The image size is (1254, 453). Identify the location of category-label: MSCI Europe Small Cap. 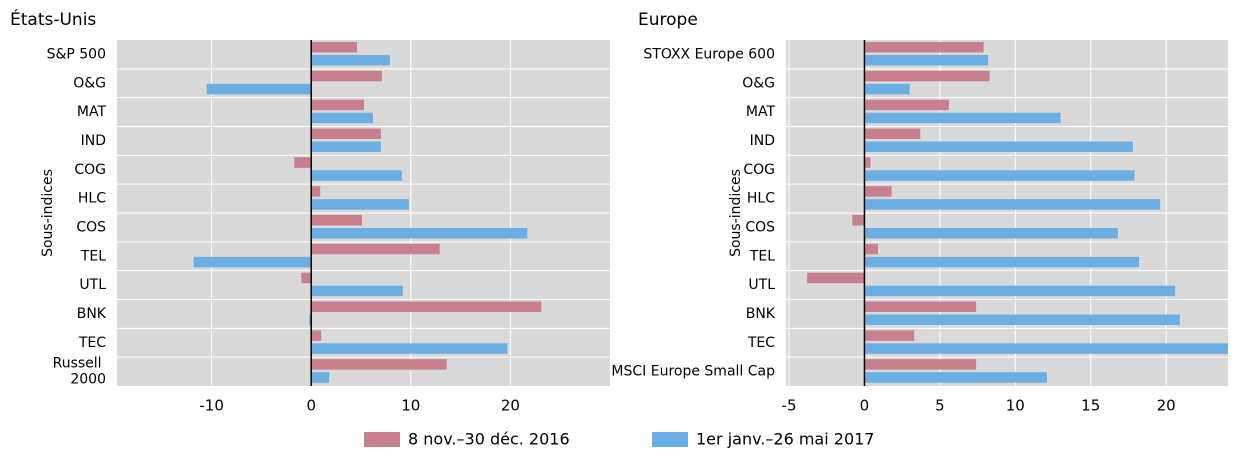
(693, 372).